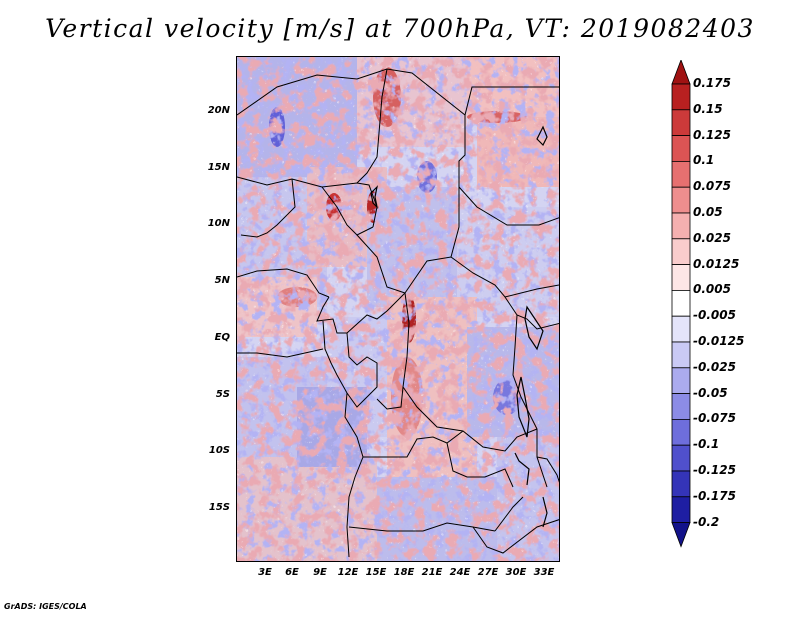 This screenshot has height=618, width=800. What do you see at coordinates (488, 572) in the screenshot?
I see `lon-label-27e: 27E` at bounding box center [488, 572].